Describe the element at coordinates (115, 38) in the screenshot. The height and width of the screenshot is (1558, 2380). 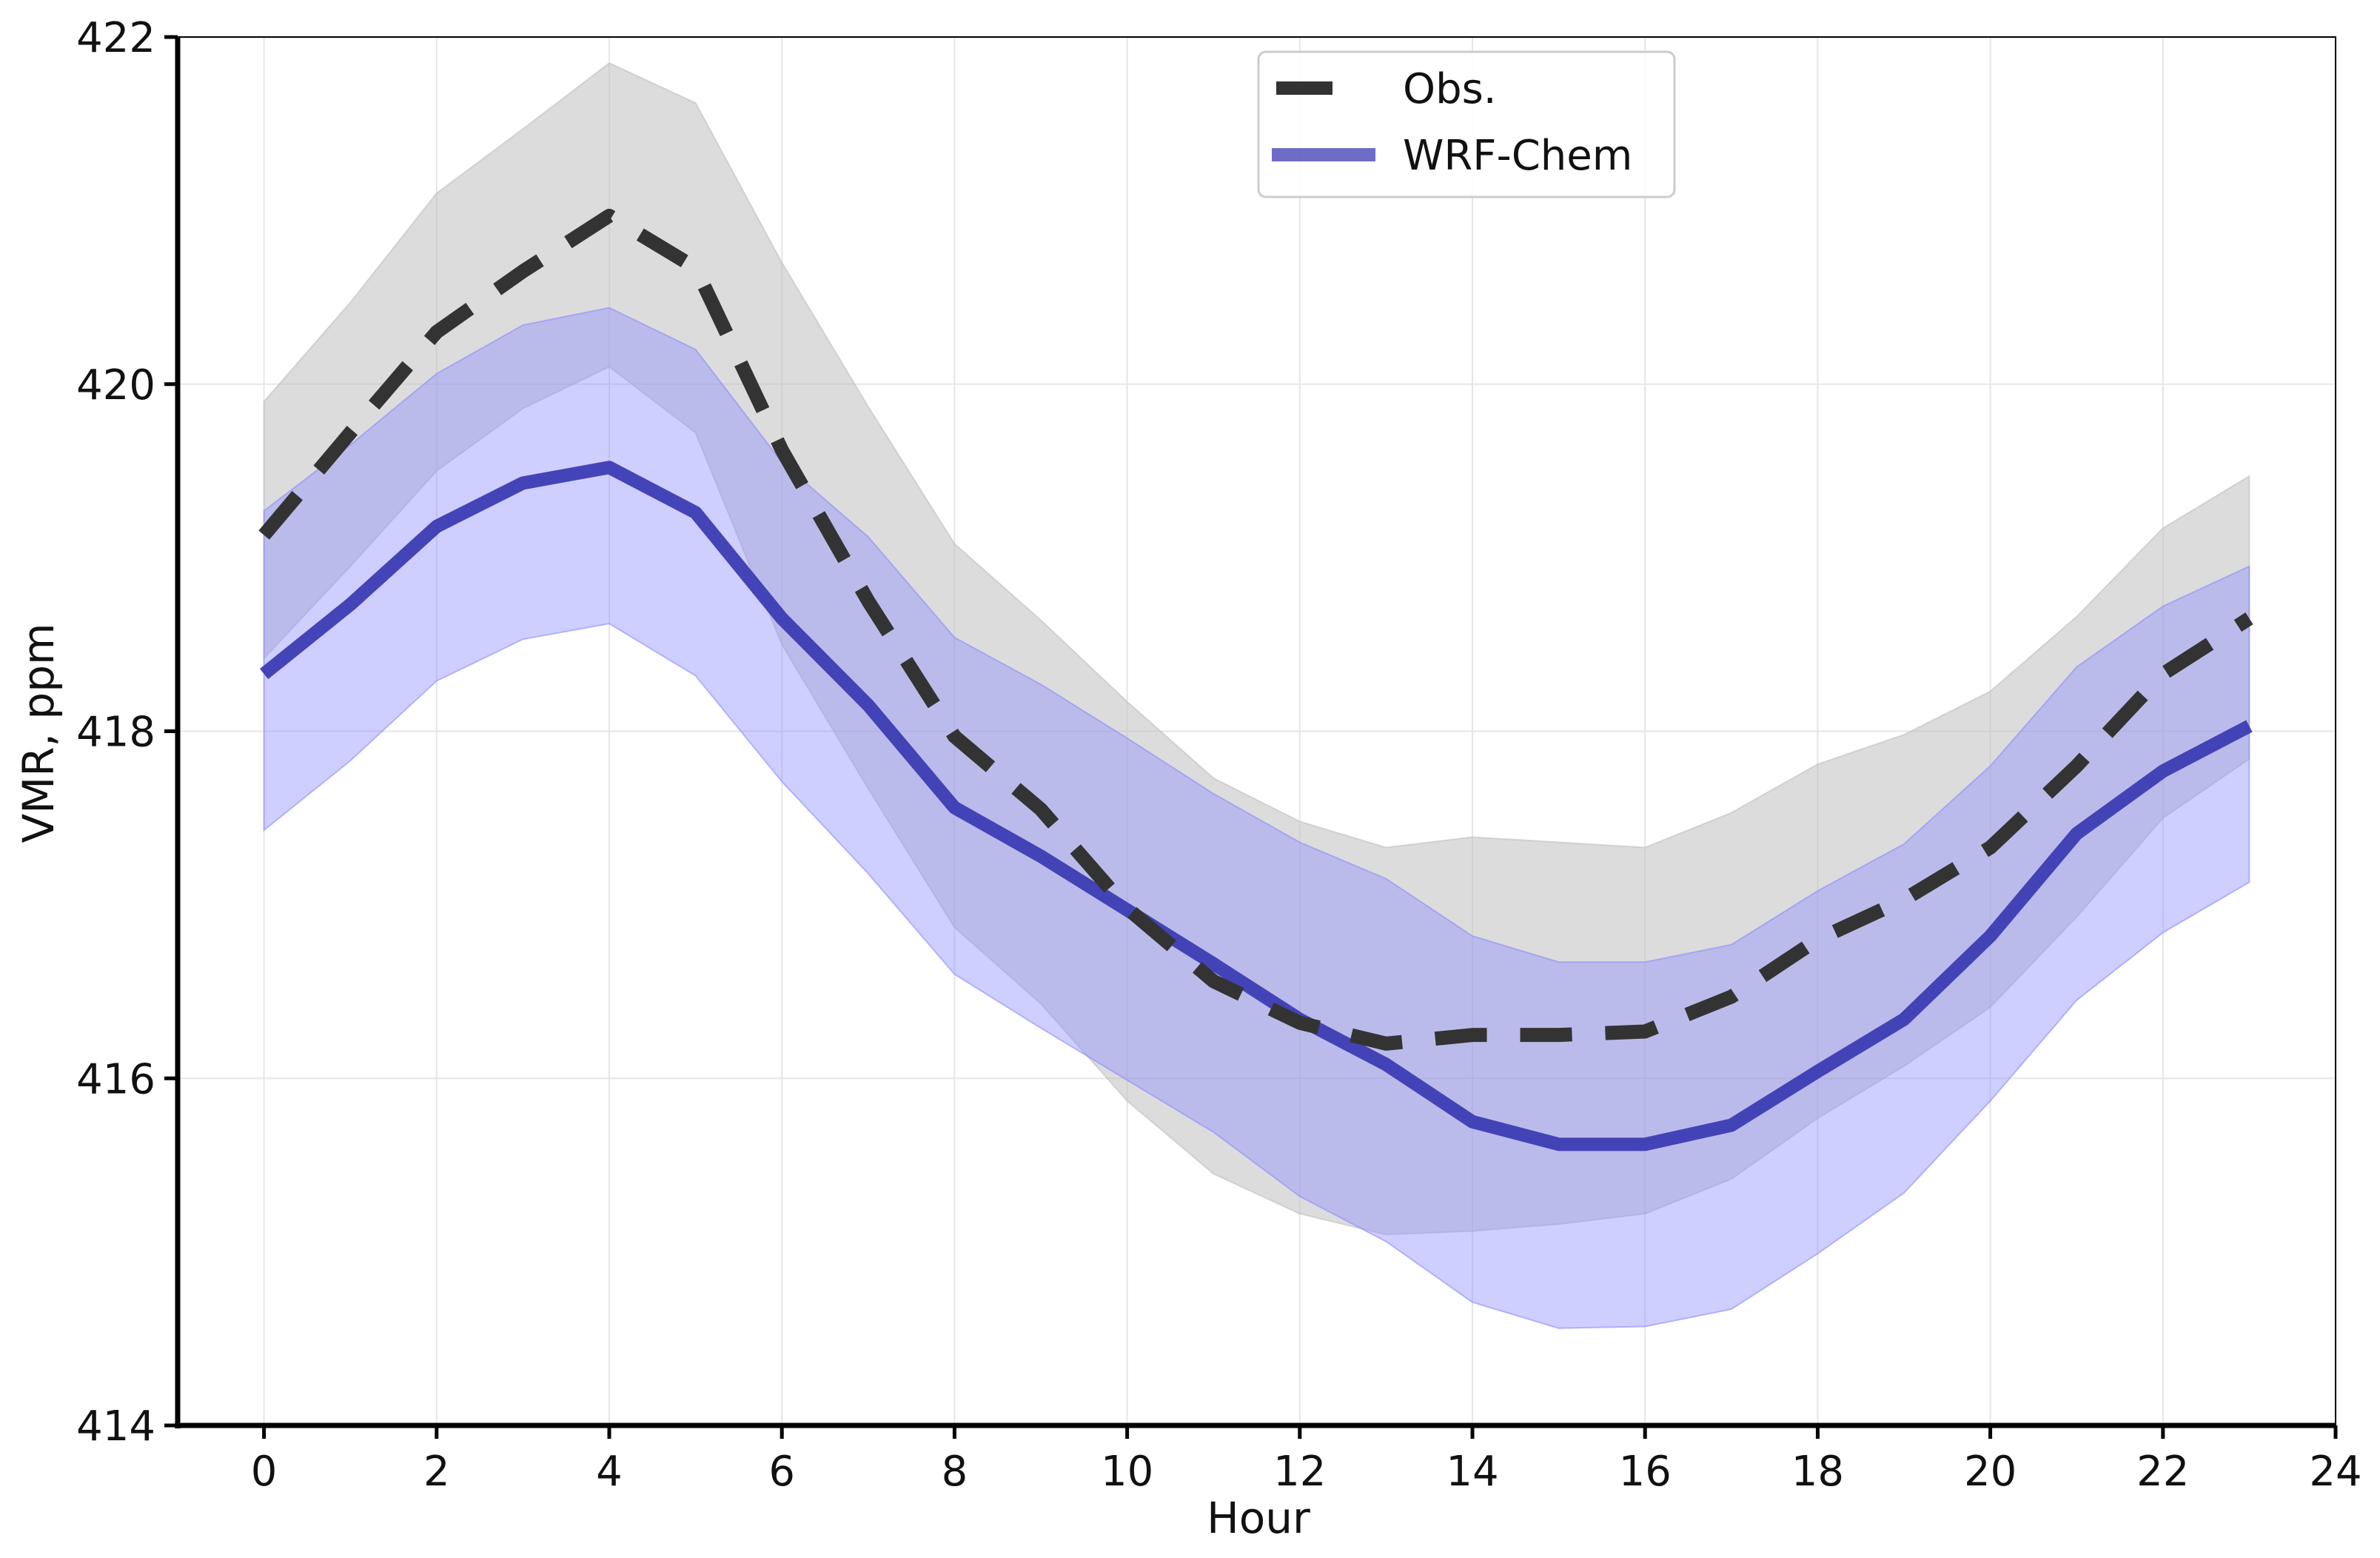
I see `y-tick-label: 422` at that location.